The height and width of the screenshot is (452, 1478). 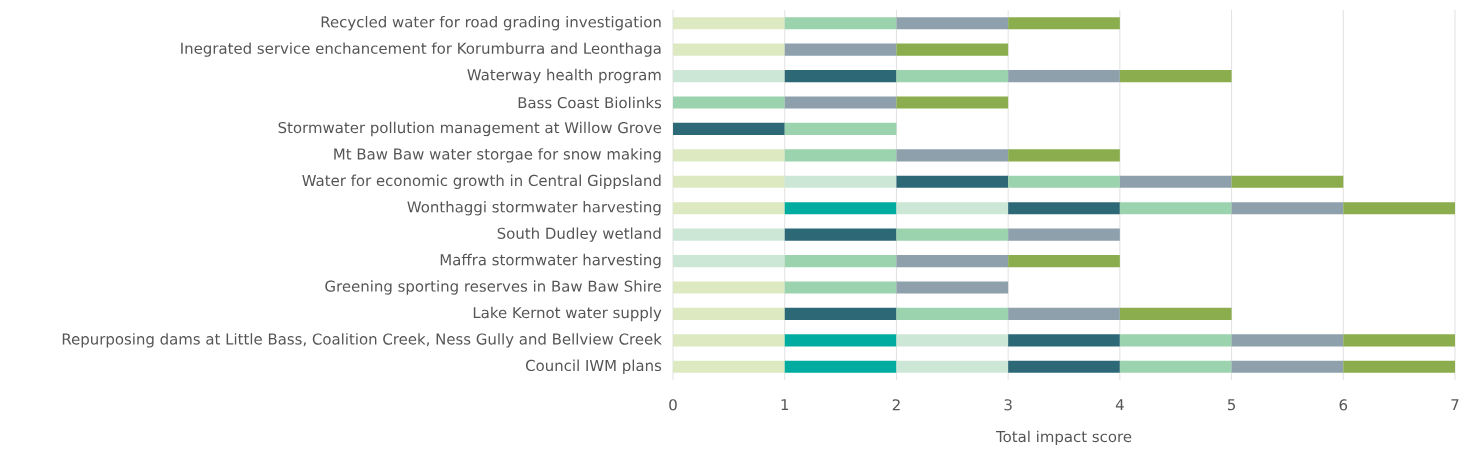 What do you see at coordinates (564, 76) in the screenshot?
I see `y-tick-label: Waterway health program` at bounding box center [564, 76].